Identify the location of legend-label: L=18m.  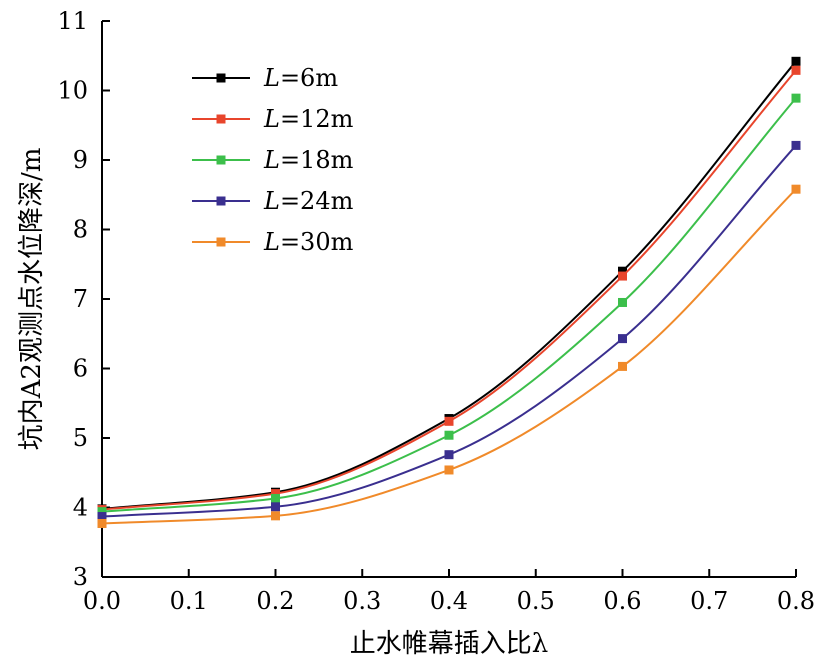
(308, 160).